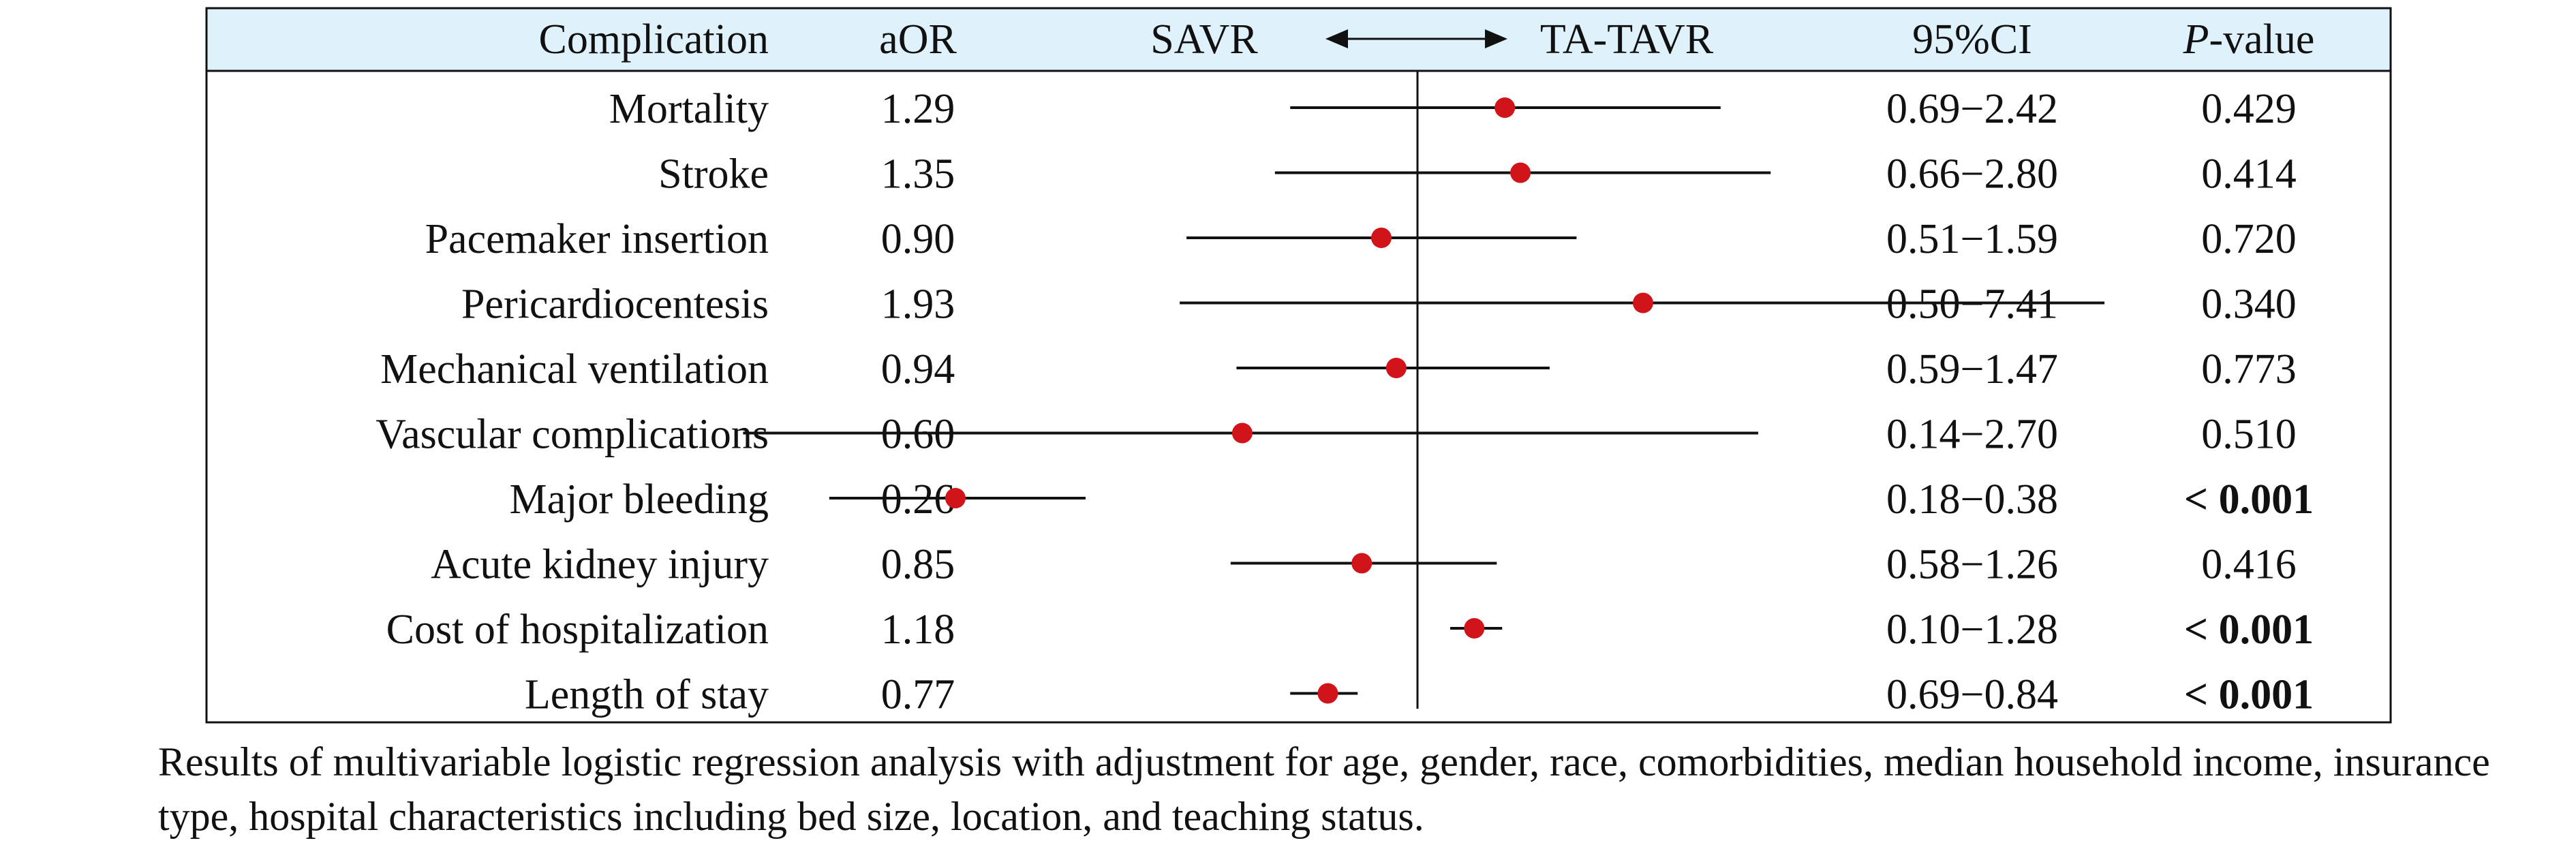 The image size is (2576, 845). Describe the element at coordinates (1972, 435) in the screenshot. I see `row-ci: 0.14−2.70` at that location.